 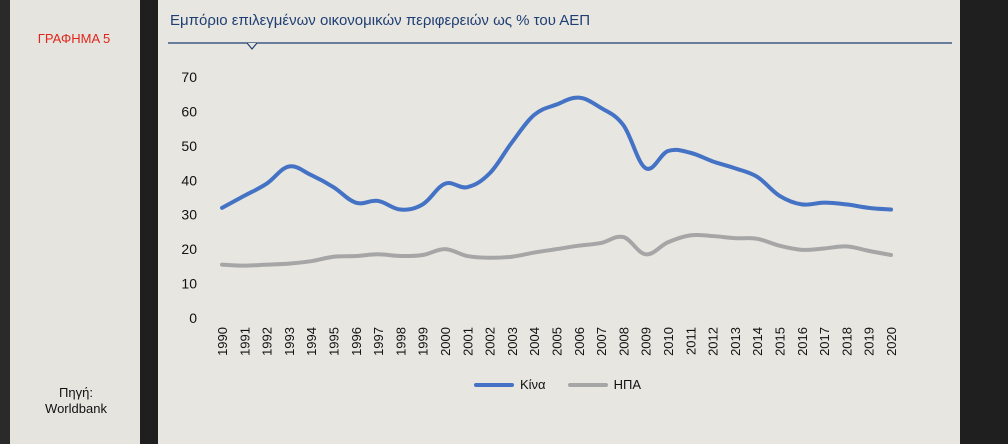 I want to click on x-tick-label: 1993, so click(x=289, y=341).